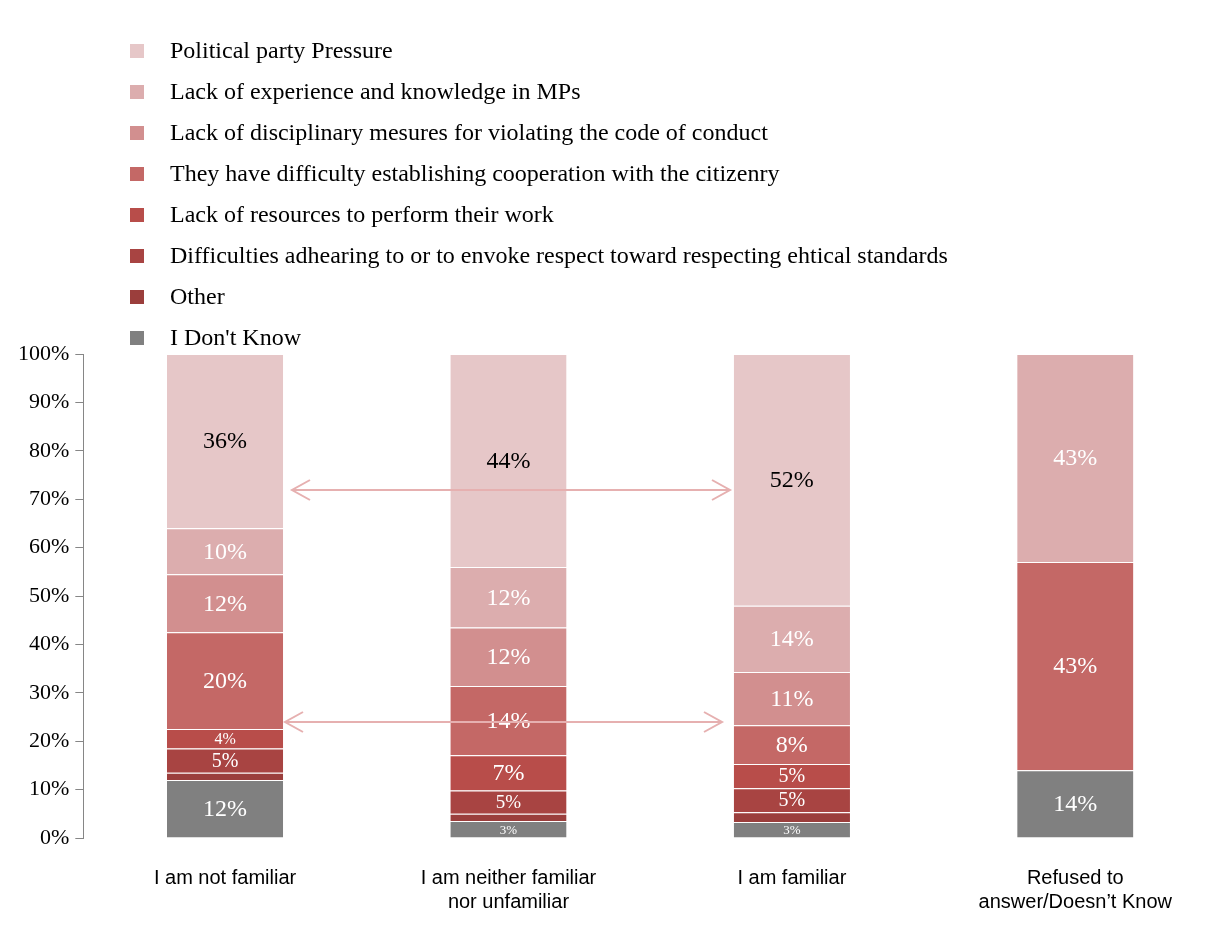 The height and width of the screenshot is (952, 1227). I want to click on data-label: 44%, so click(508, 459).